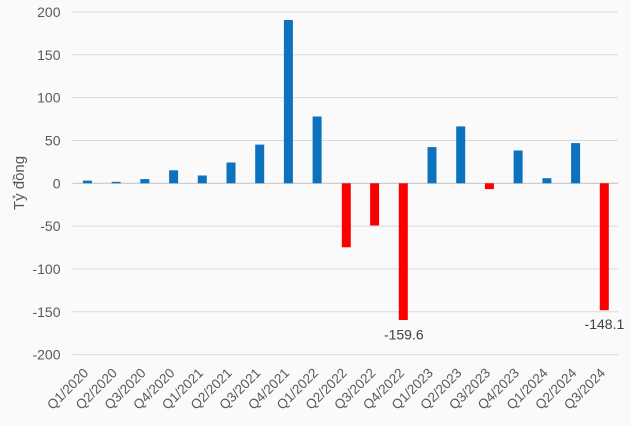  I want to click on svg-text: -159.6, so click(404, 334).